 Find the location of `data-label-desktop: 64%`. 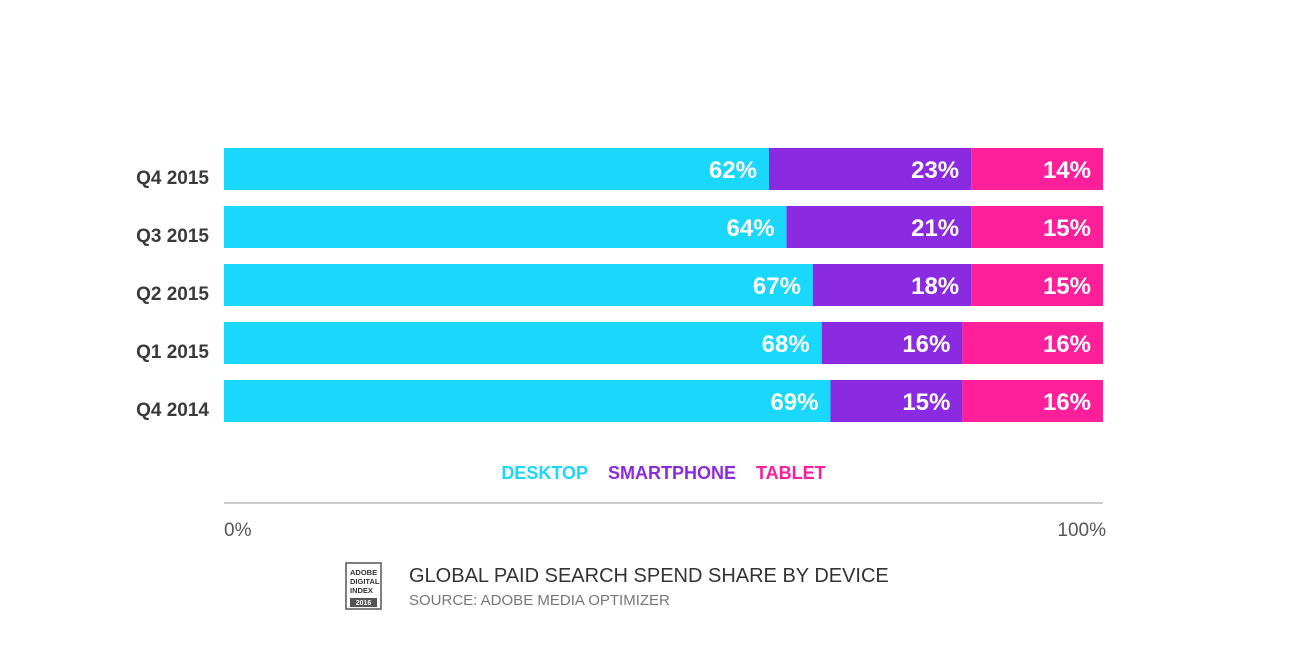

data-label-desktop: 64% is located at coordinates (751, 228).